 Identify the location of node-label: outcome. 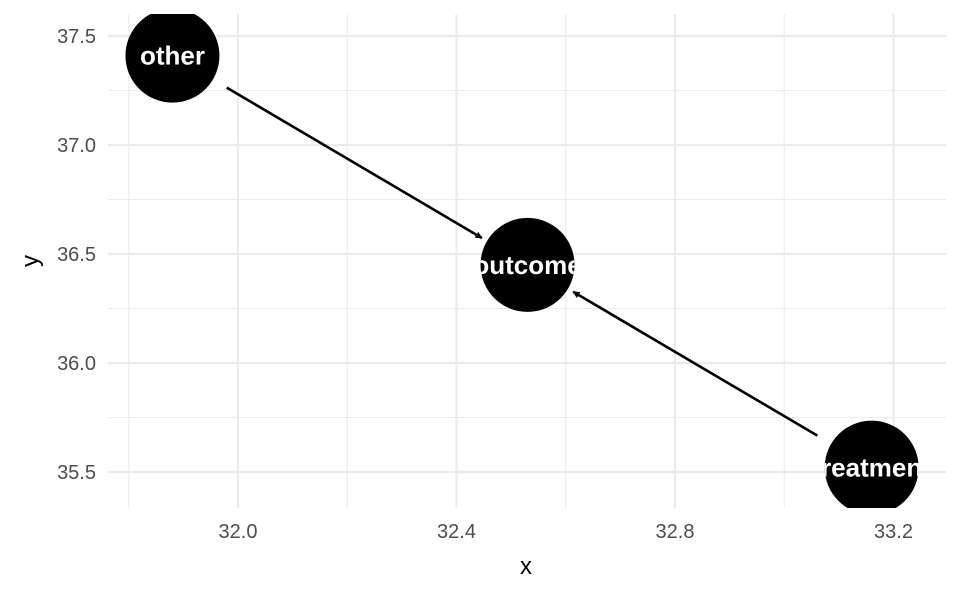
(527, 265).